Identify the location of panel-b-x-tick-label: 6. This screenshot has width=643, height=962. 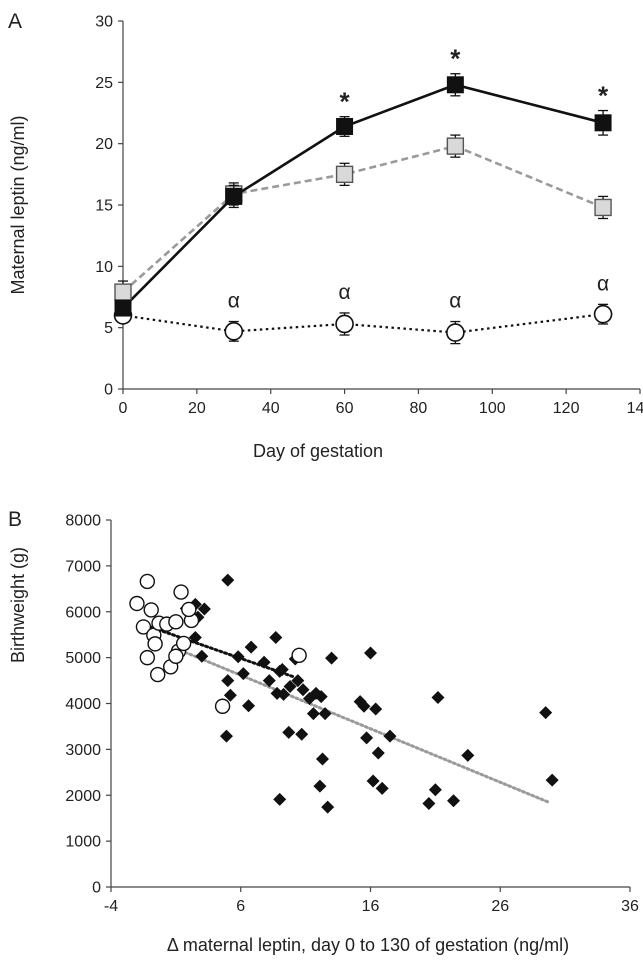
(240, 906).